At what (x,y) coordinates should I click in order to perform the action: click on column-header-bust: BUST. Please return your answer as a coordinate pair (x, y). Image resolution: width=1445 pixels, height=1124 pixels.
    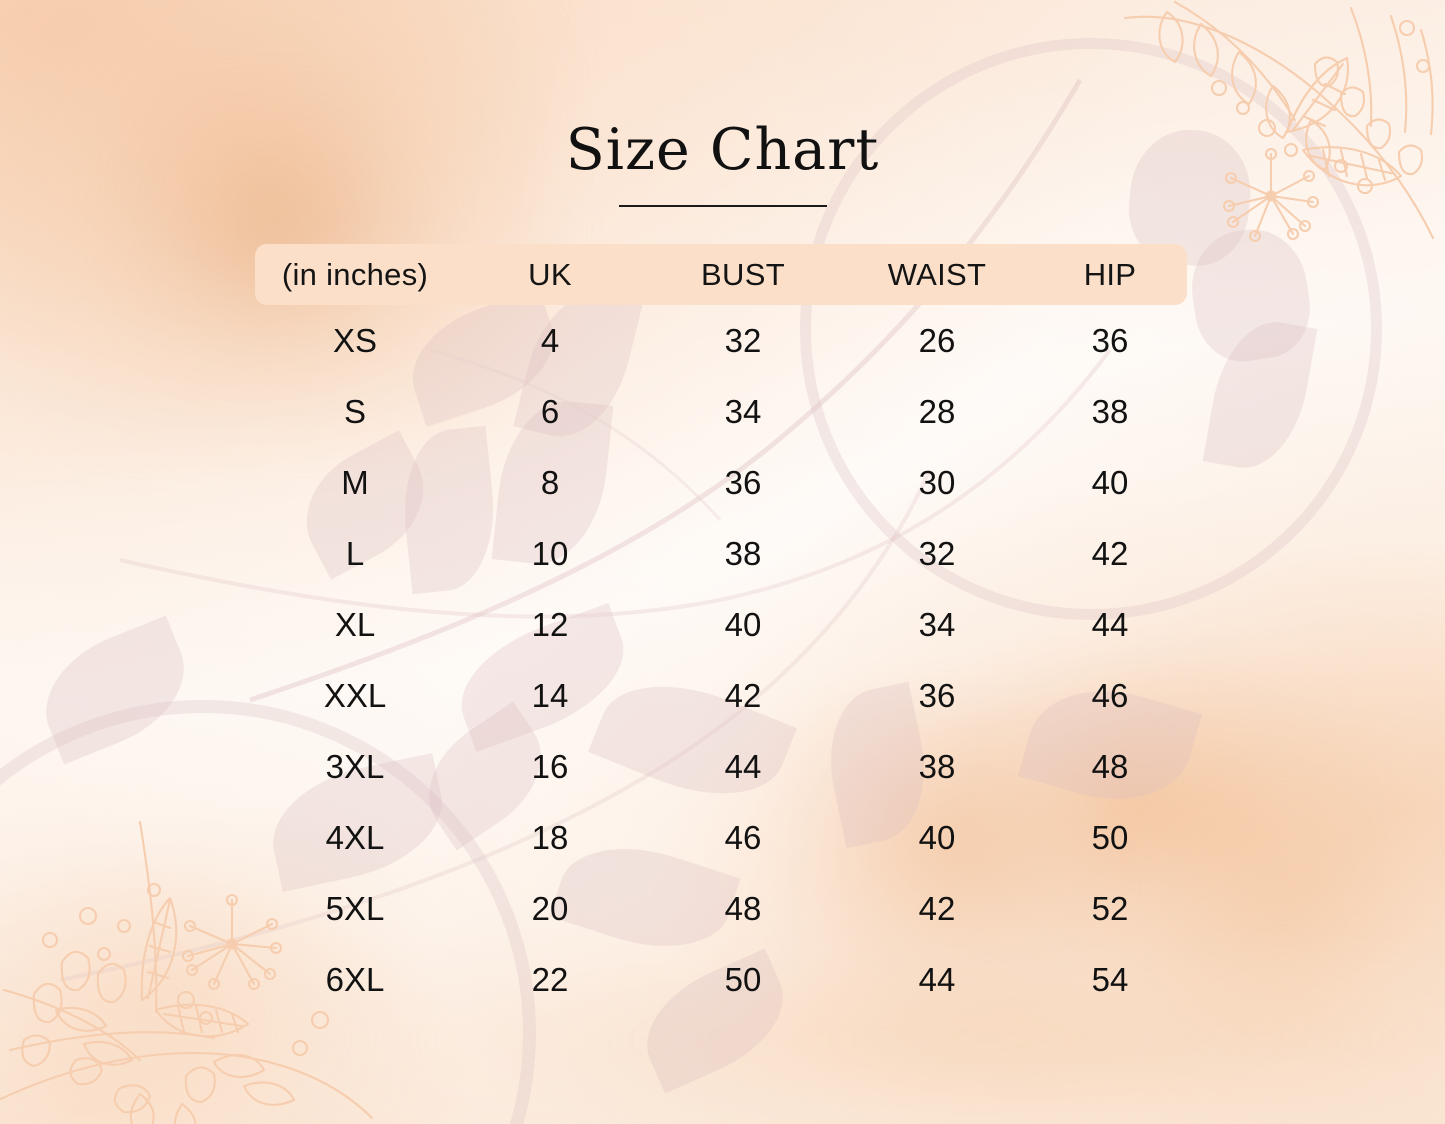
    Looking at the image, I should click on (743, 274).